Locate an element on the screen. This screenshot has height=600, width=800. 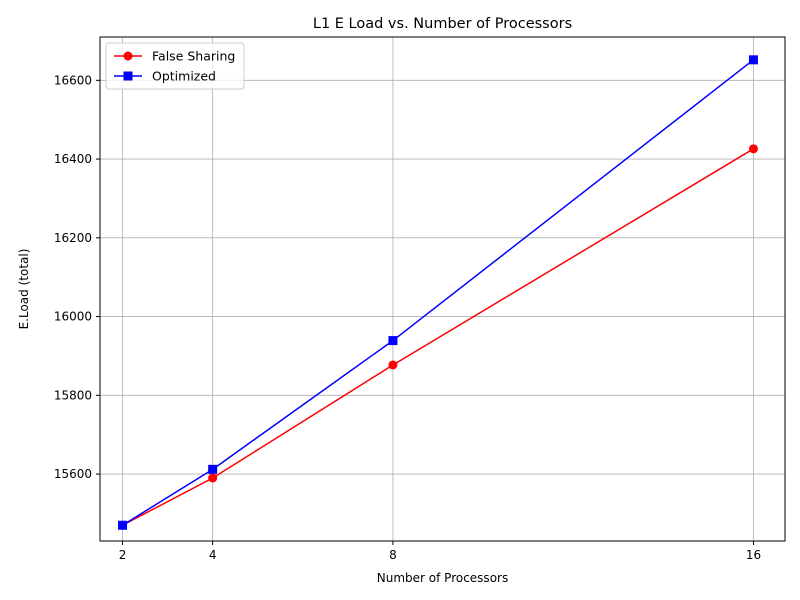
y-tick-label: 15800 is located at coordinates (73, 395).